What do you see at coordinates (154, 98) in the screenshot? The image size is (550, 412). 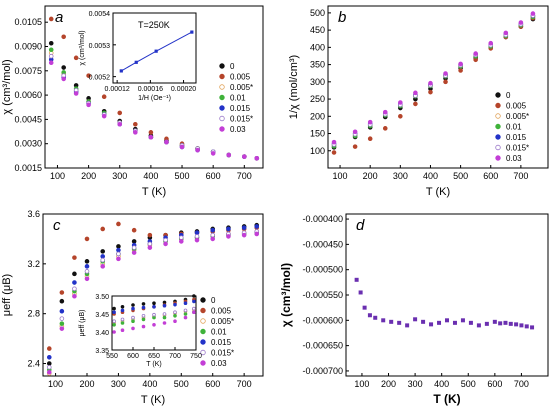 I see `inset-x-label: 1/H (Oe⁻¹)` at bounding box center [154, 98].